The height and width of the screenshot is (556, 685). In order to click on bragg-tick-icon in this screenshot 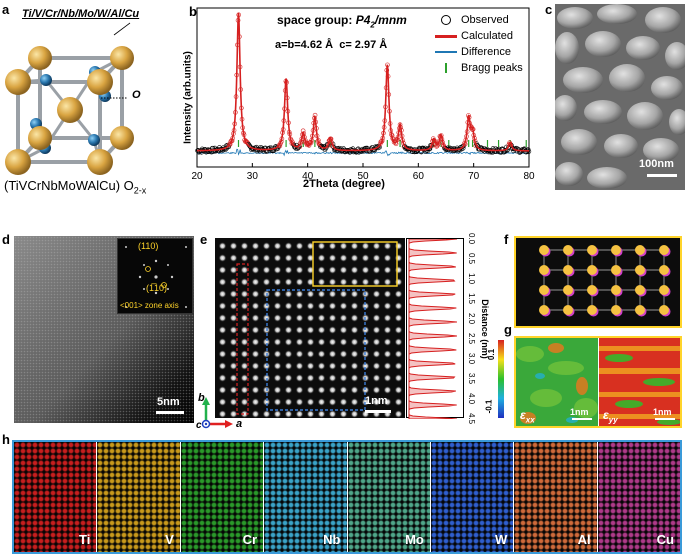, I will do `click(446, 68)`.